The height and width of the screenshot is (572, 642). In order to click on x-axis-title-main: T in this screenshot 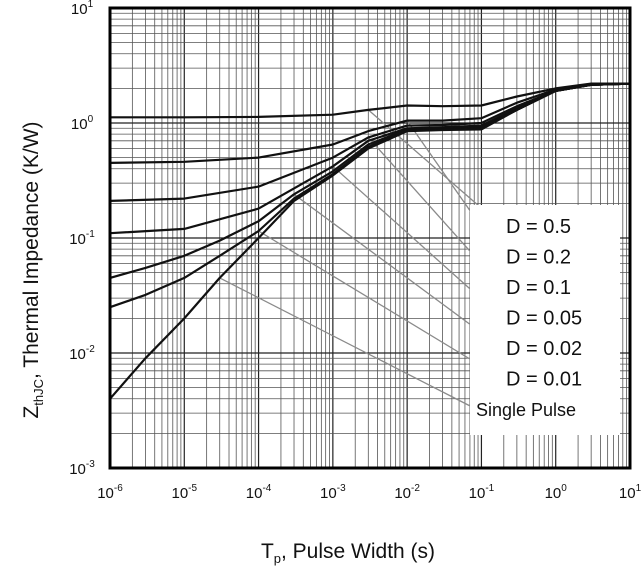, I will do `click(267, 551)`.